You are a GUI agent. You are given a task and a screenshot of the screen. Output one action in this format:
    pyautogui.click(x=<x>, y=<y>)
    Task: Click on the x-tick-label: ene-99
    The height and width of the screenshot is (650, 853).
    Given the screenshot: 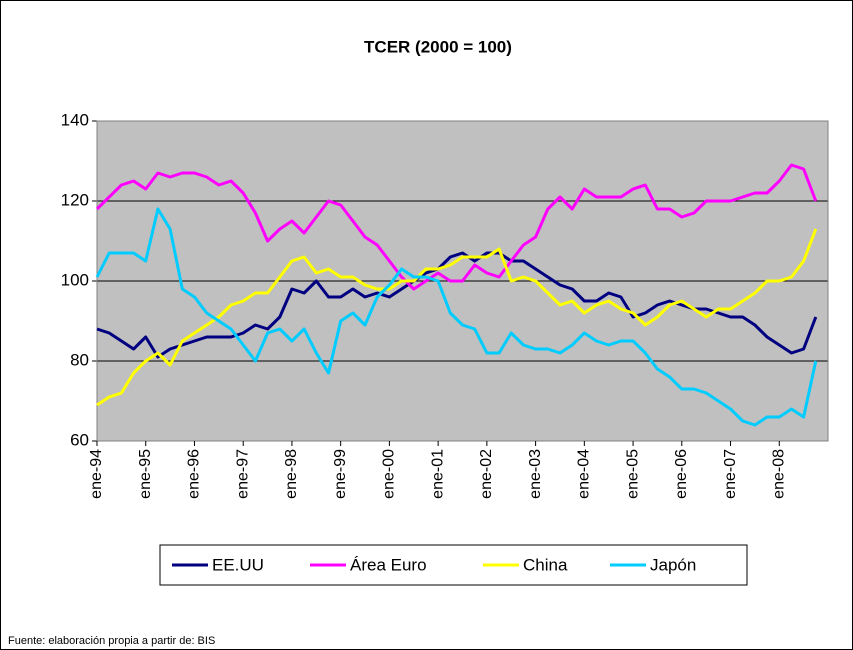 What is the action you would take?
    pyautogui.click(x=340, y=474)
    